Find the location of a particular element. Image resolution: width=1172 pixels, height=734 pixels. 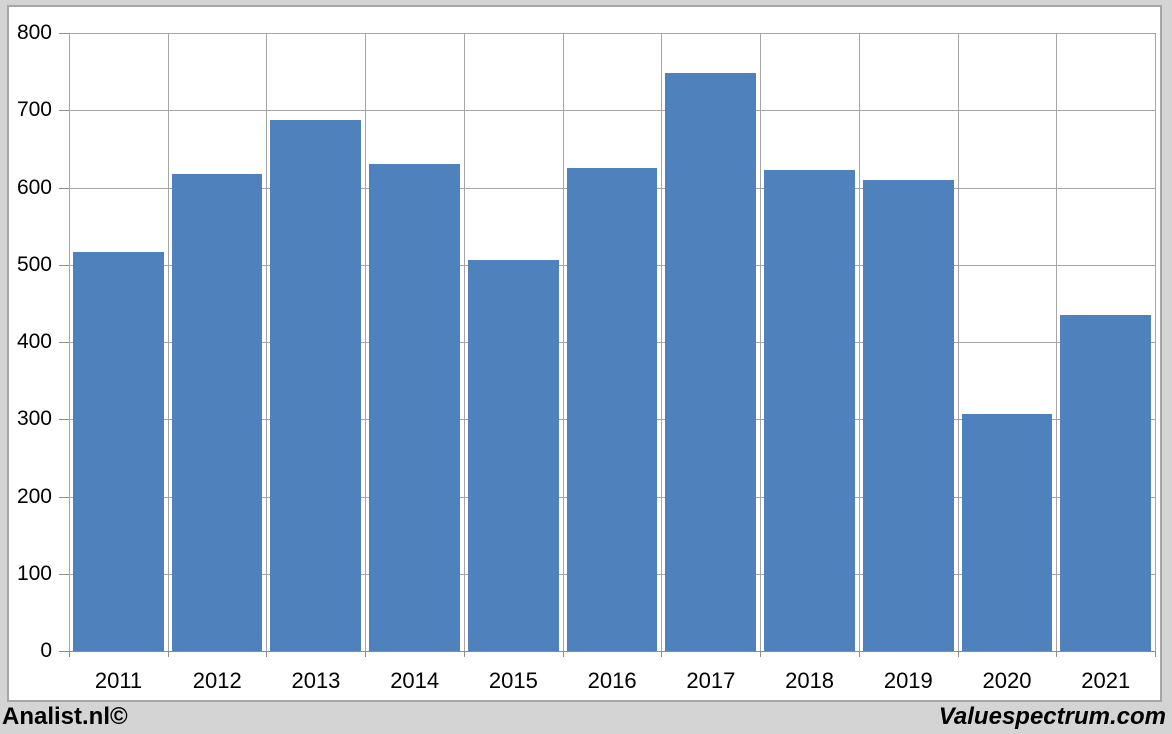

y-axis-label: 100 is located at coordinates (34, 573).